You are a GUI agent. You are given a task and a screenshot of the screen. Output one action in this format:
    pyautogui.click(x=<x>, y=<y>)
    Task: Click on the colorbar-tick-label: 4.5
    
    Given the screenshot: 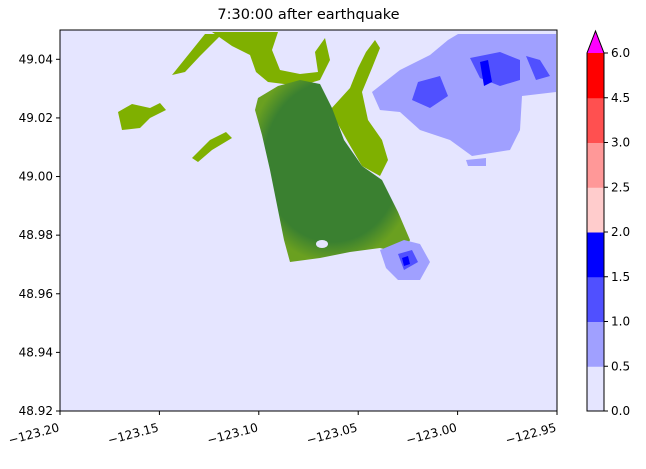 What is the action you would take?
    pyautogui.click(x=620, y=98)
    